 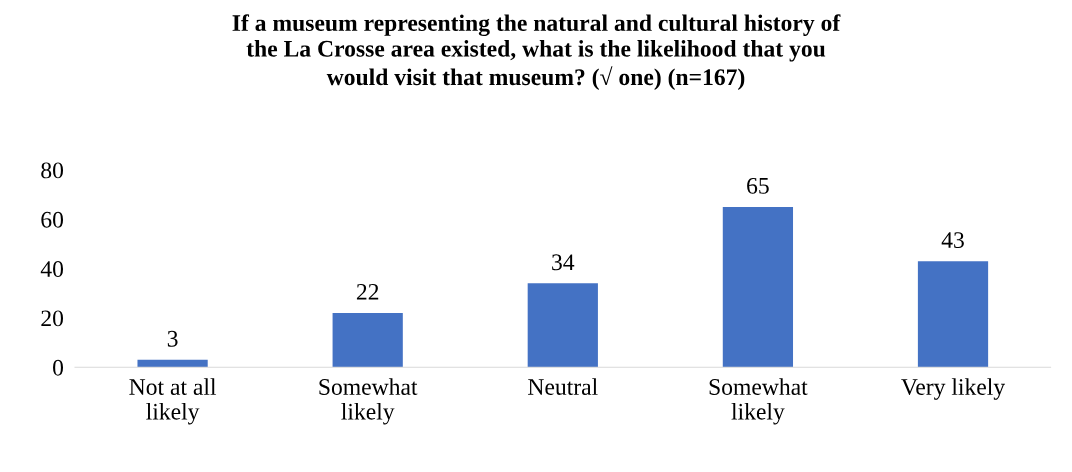 What do you see at coordinates (367, 291) in the screenshot?
I see `data-label: 22` at bounding box center [367, 291].